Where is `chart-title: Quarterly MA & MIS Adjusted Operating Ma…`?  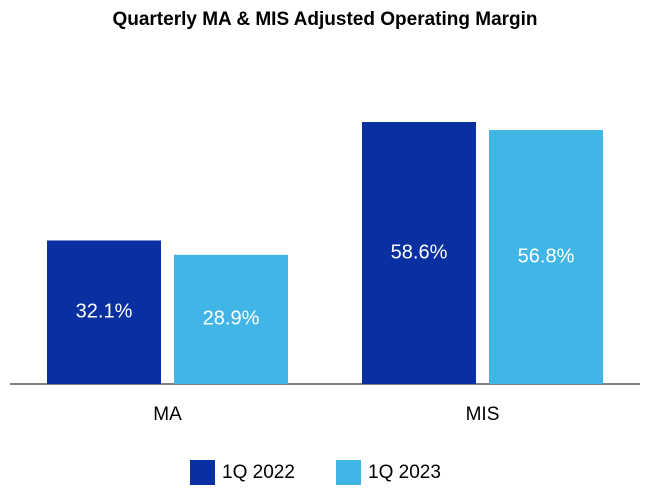
chart-title: Quarterly MA & MIS Adjusted Operating Ma… is located at coordinates (324, 19).